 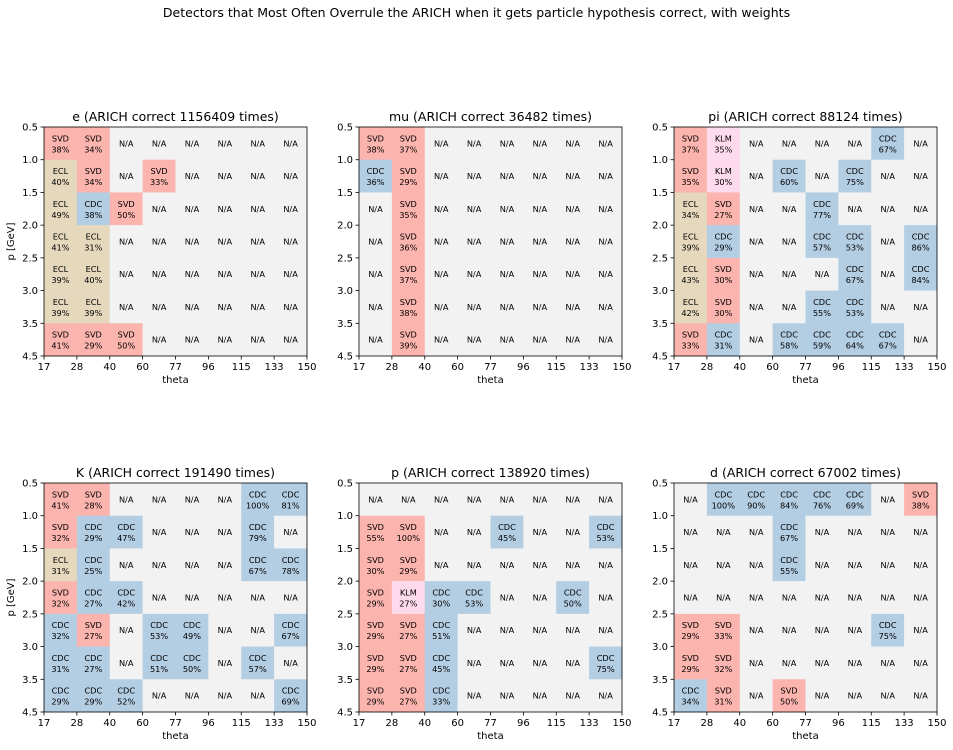 What do you see at coordinates (93, 505) in the screenshot?
I see `cell-weight-label: 28%` at bounding box center [93, 505].